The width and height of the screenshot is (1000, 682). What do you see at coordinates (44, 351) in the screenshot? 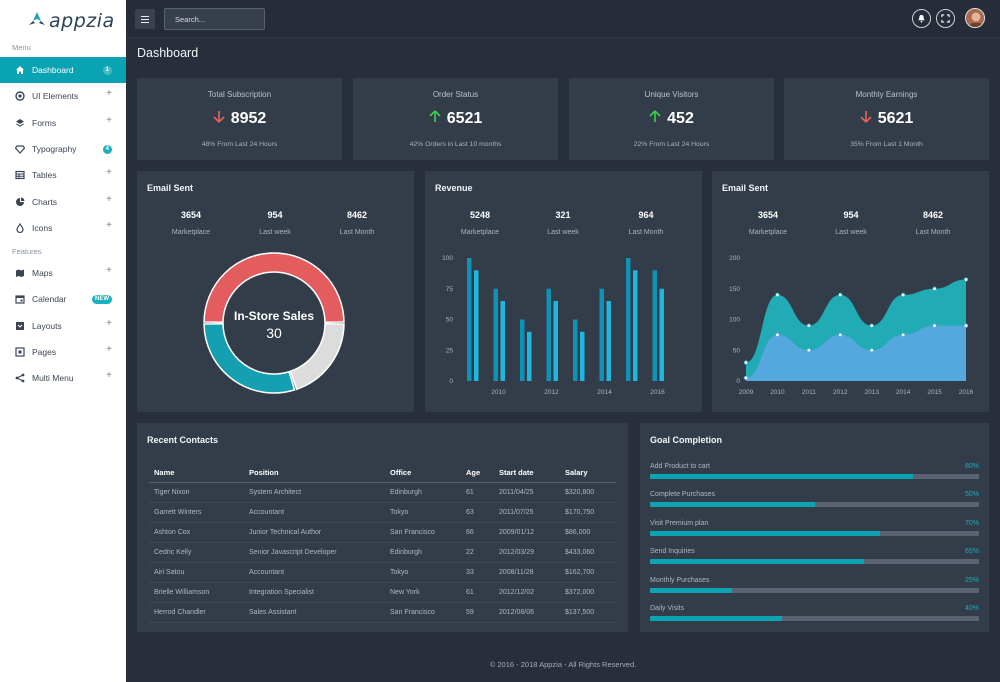
I see `sidebar-item-label: Pages` at bounding box center [44, 351].